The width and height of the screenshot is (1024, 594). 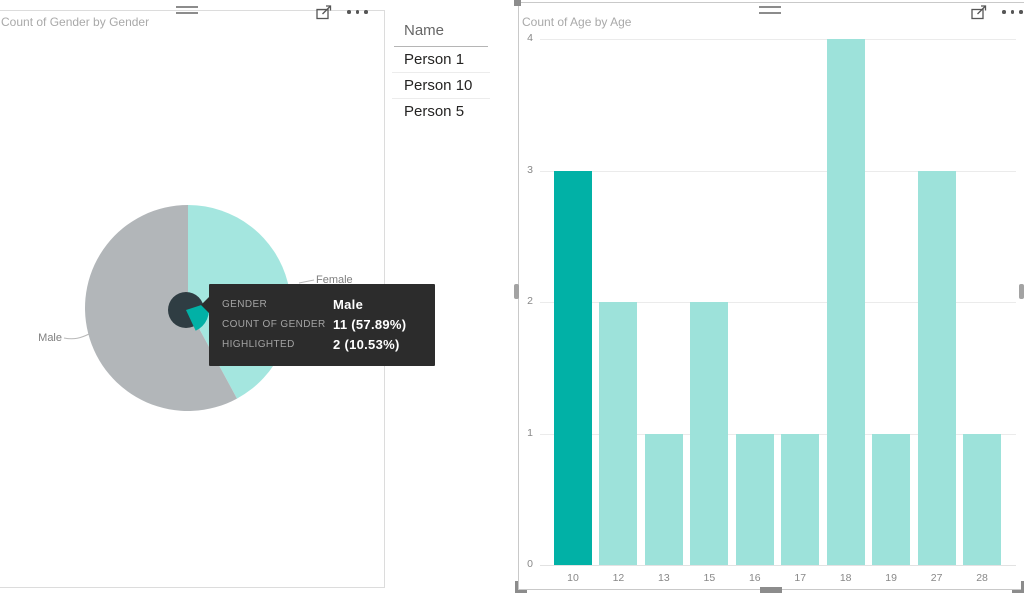 What do you see at coordinates (370, 324) in the screenshot?
I see `tooltip-value: 11 (57.89%)` at bounding box center [370, 324].